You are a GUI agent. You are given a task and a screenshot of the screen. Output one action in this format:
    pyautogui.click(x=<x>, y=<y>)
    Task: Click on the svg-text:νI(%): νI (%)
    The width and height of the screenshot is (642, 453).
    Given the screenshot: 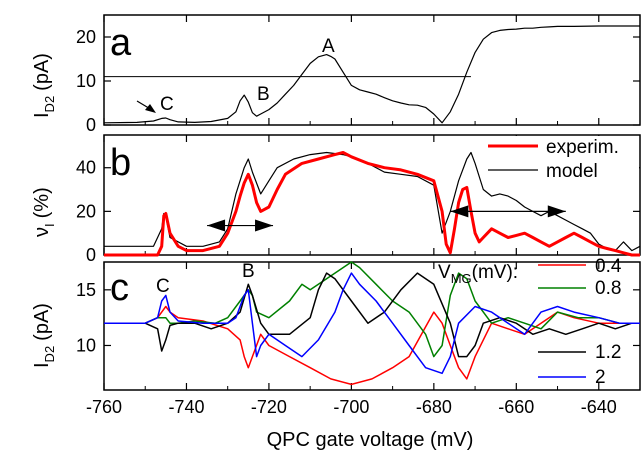 What is the action you would take?
    pyautogui.click(x=44, y=212)
    